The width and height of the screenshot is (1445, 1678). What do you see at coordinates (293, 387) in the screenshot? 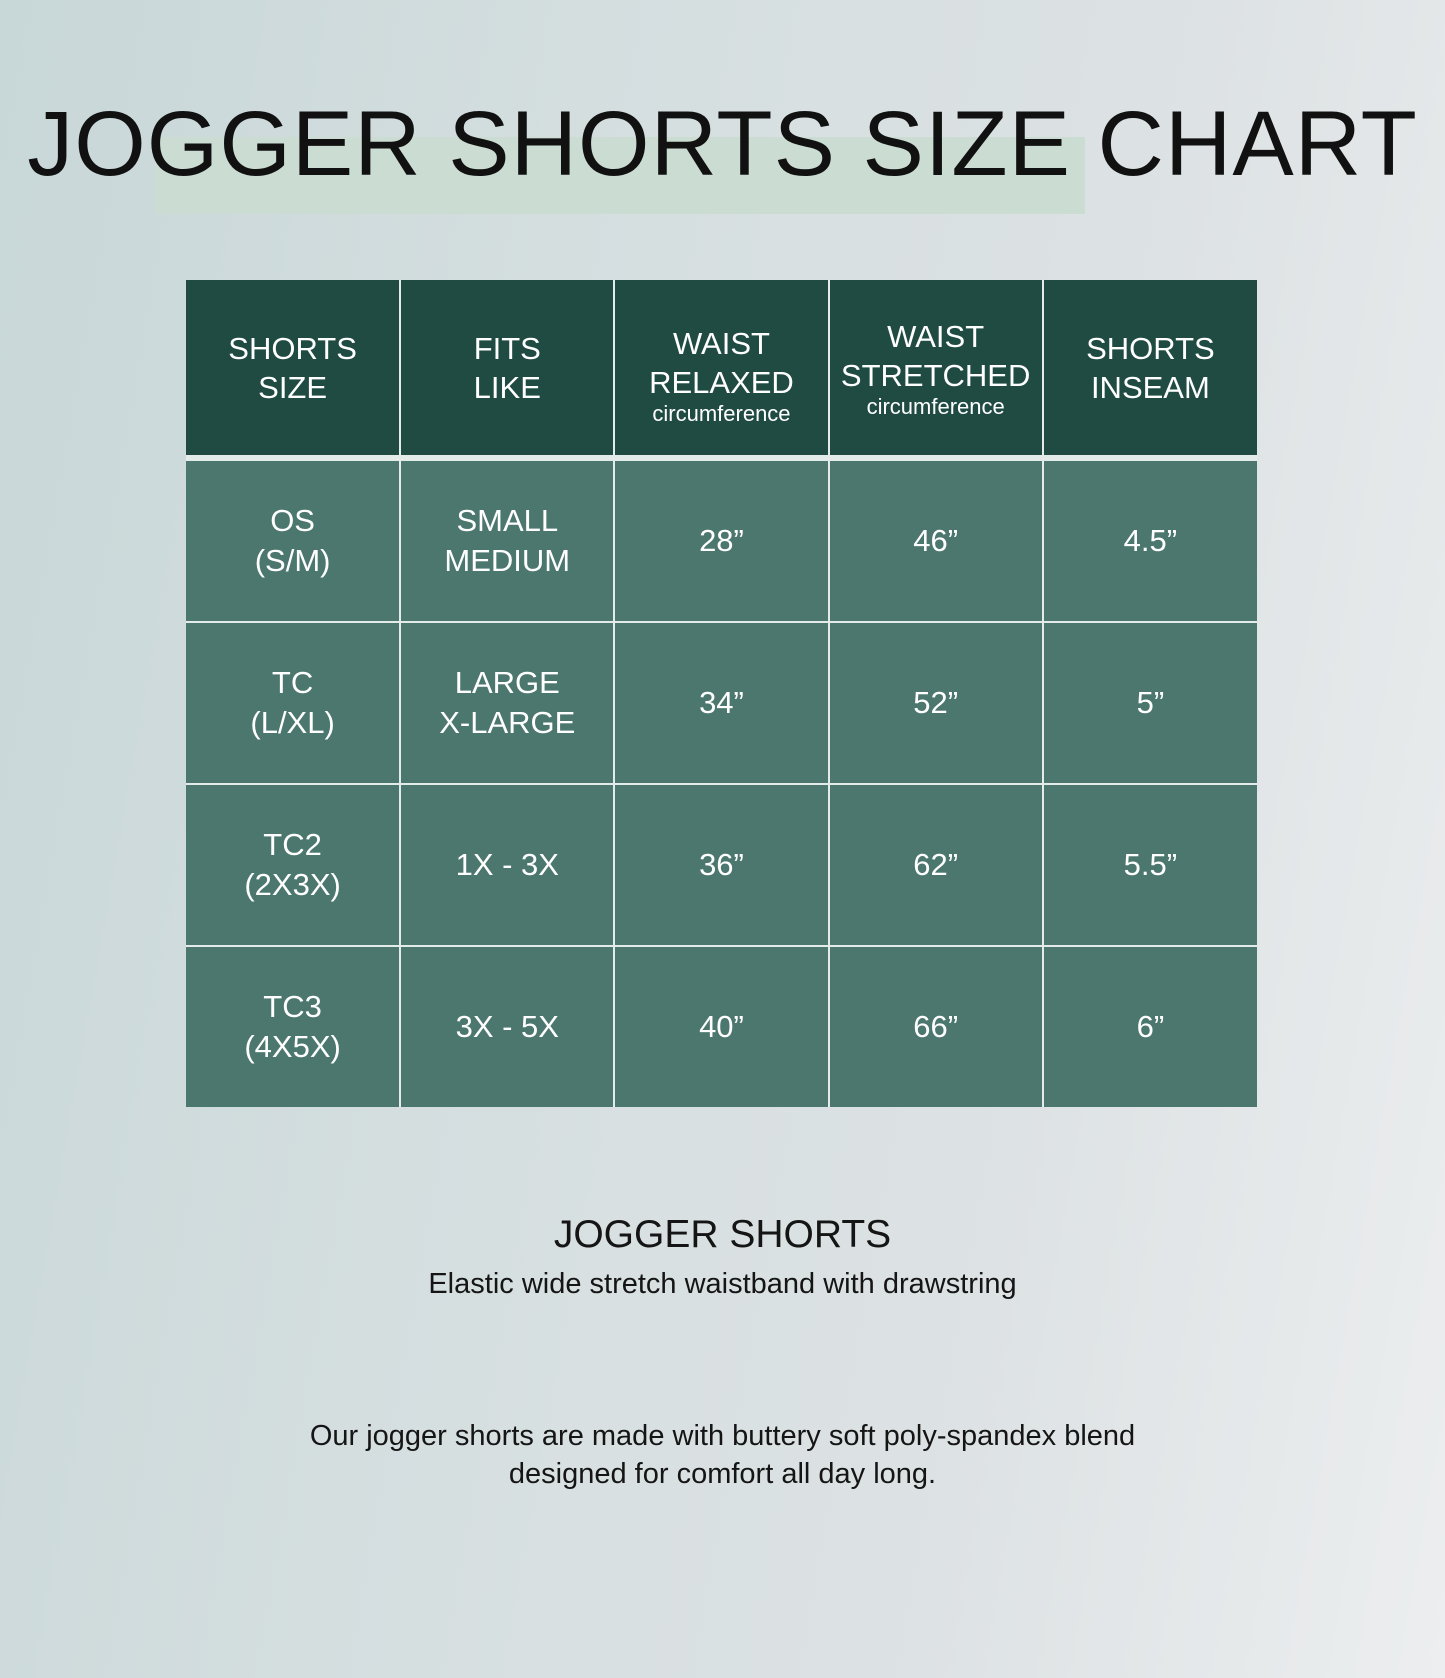
I see `header-line: SIZE` at bounding box center [293, 387].